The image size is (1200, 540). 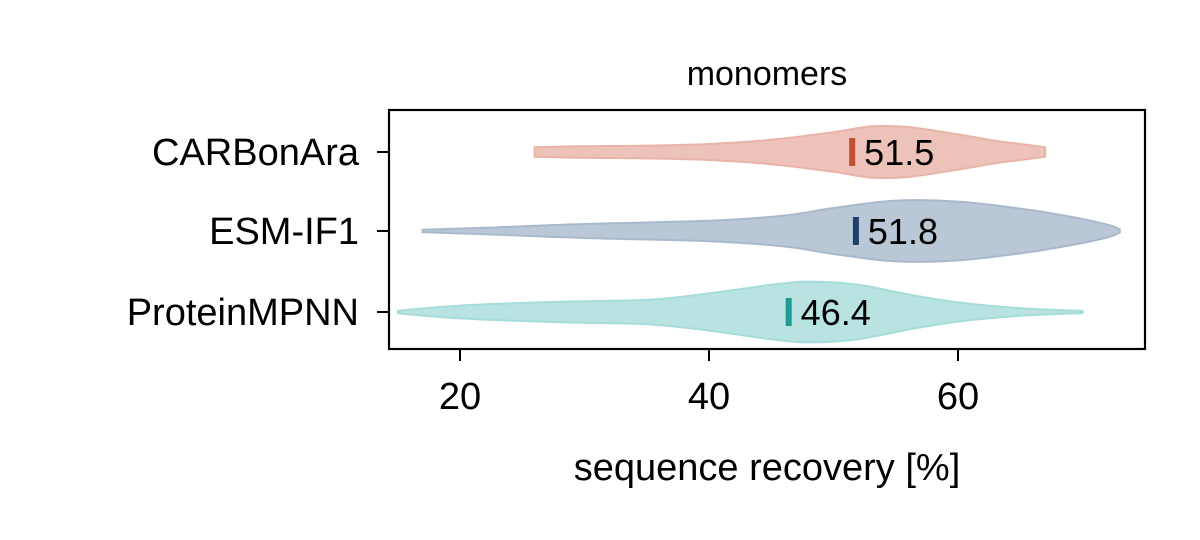 I want to click on y-tick-label-carbonara: CARBonAra, so click(x=256, y=153).